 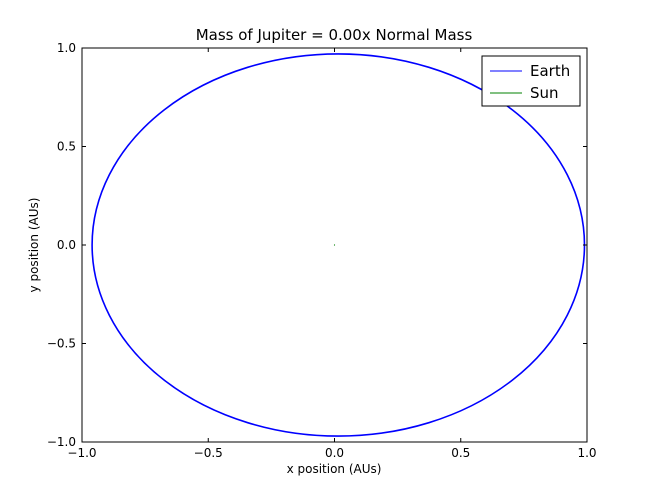 I want to click on y-tick-label: −1.0, so click(x=61, y=442).